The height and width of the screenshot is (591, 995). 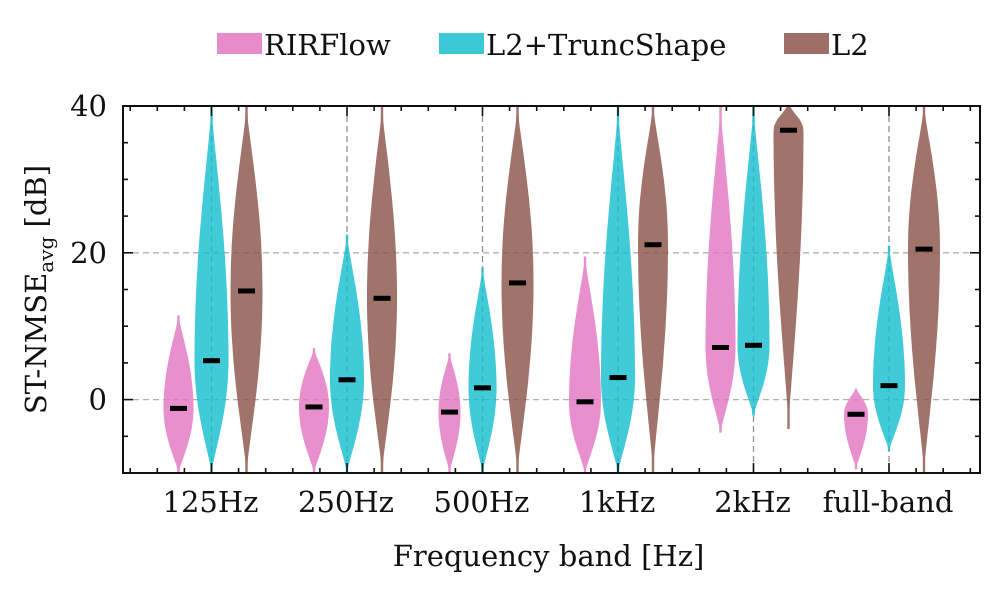 I want to click on x-tick-label-125hz: 125Hz, so click(x=211, y=502).